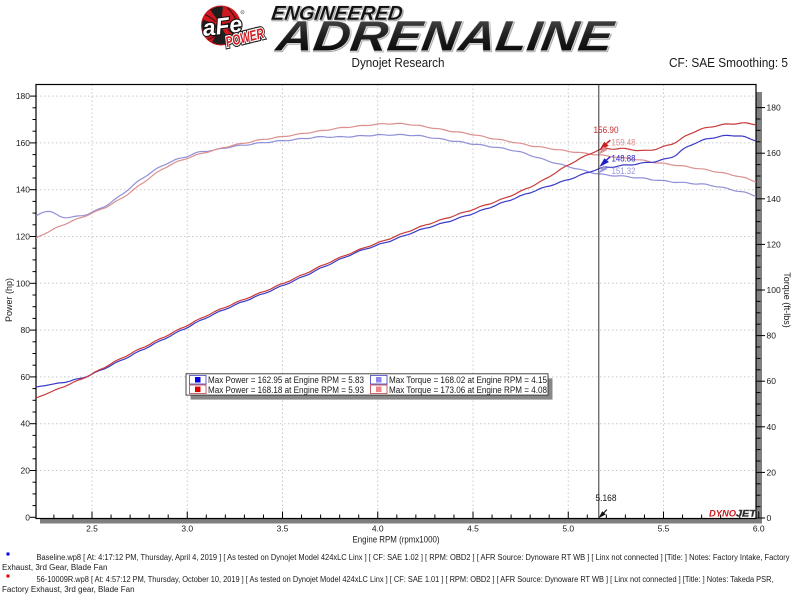 The width and height of the screenshot is (800, 600). What do you see at coordinates (468, 390) in the screenshot?
I see `svg-text:Max Torque = 173.06 at Engine: Max Torque = 173.06 at Engine RPM = 4.08` at bounding box center [468, 390].